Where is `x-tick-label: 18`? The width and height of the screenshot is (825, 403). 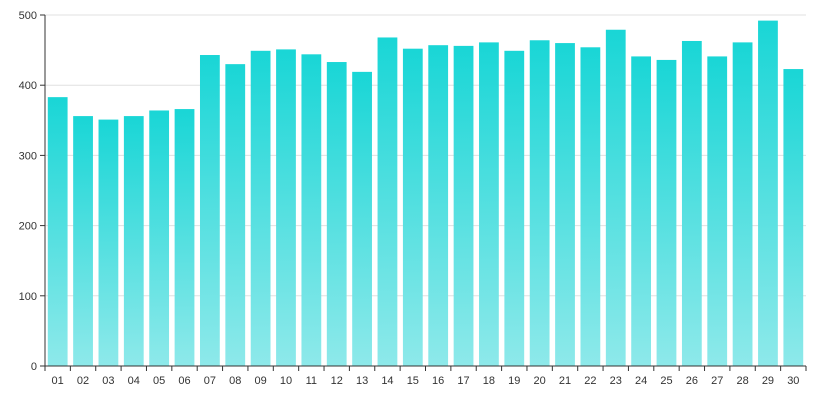 x-tick-label: 18 is located at coordinates (489, 381).